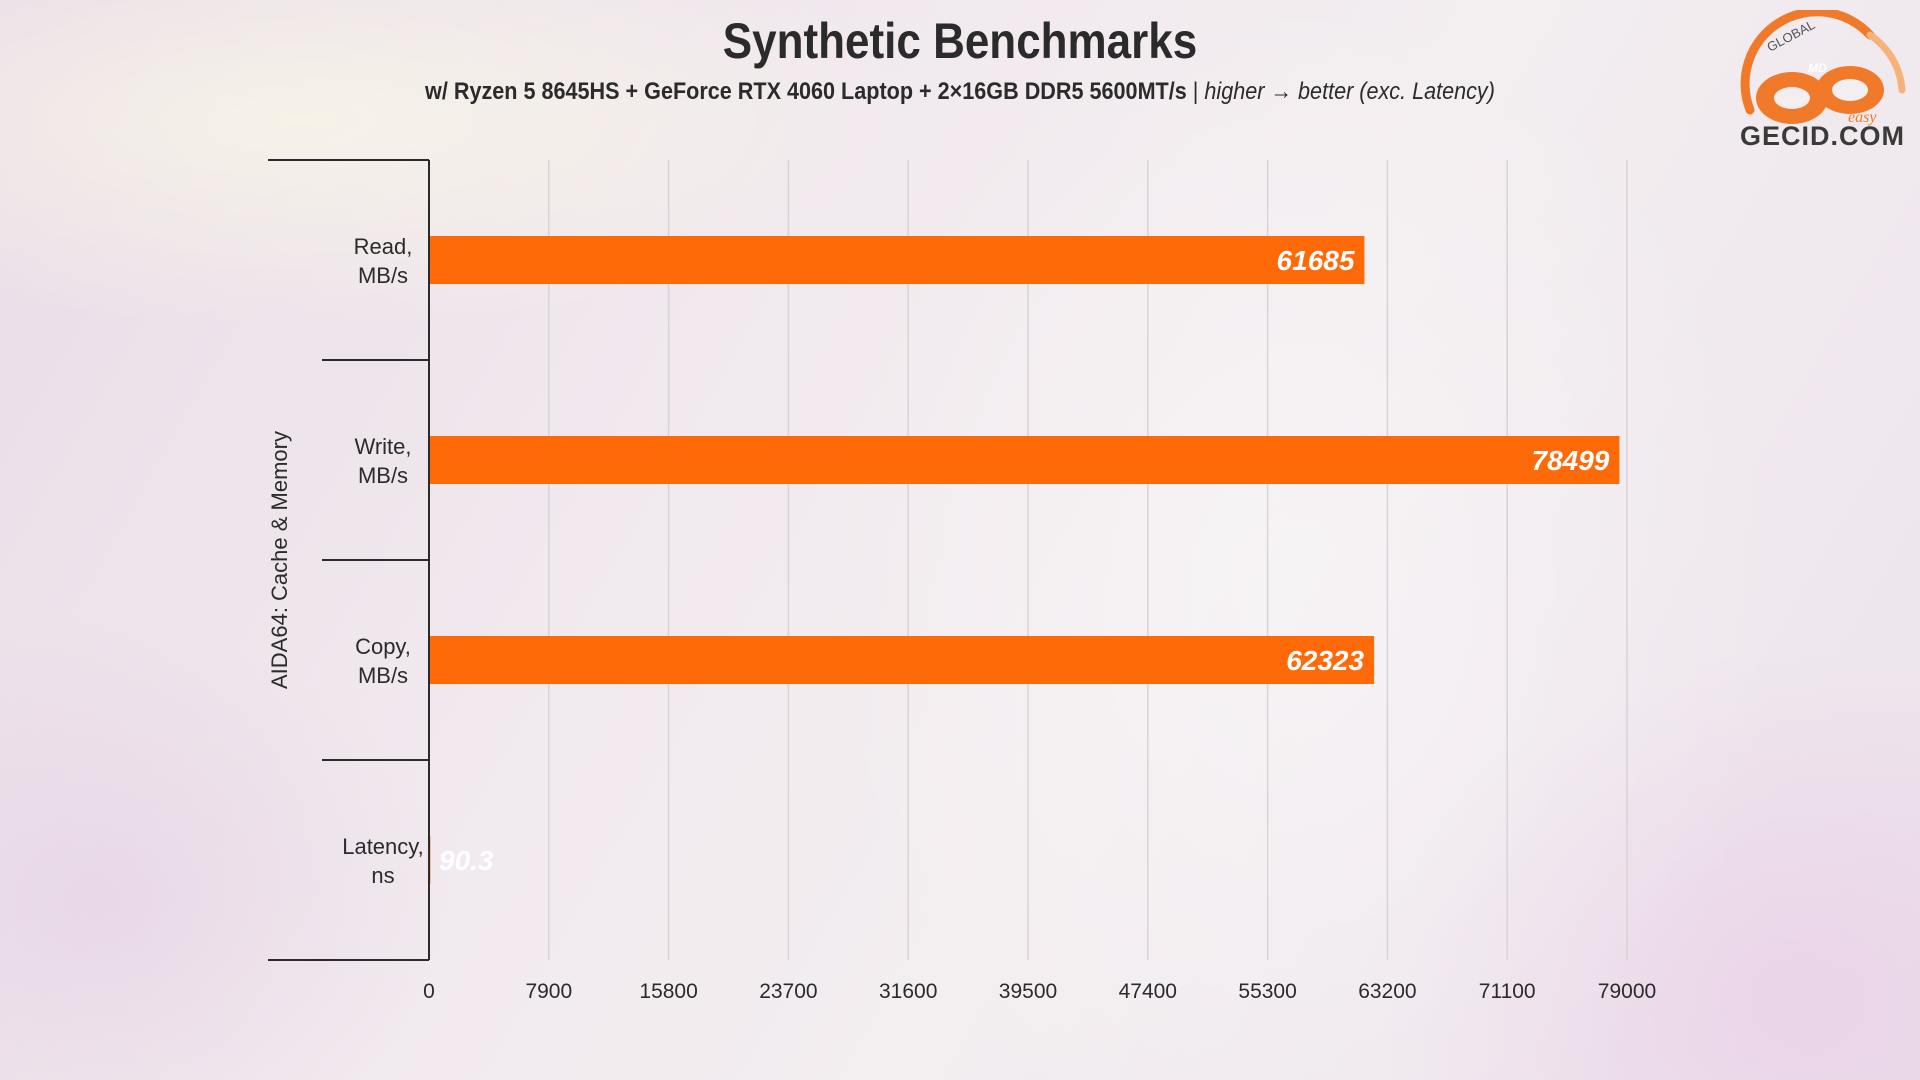 The height and width of the screenshot is (1080, 1920). What do you see at coordinates (1267, 991) in the screenshot?
I see `x-tick-label: 55300` at bounding box center [1267, 991].